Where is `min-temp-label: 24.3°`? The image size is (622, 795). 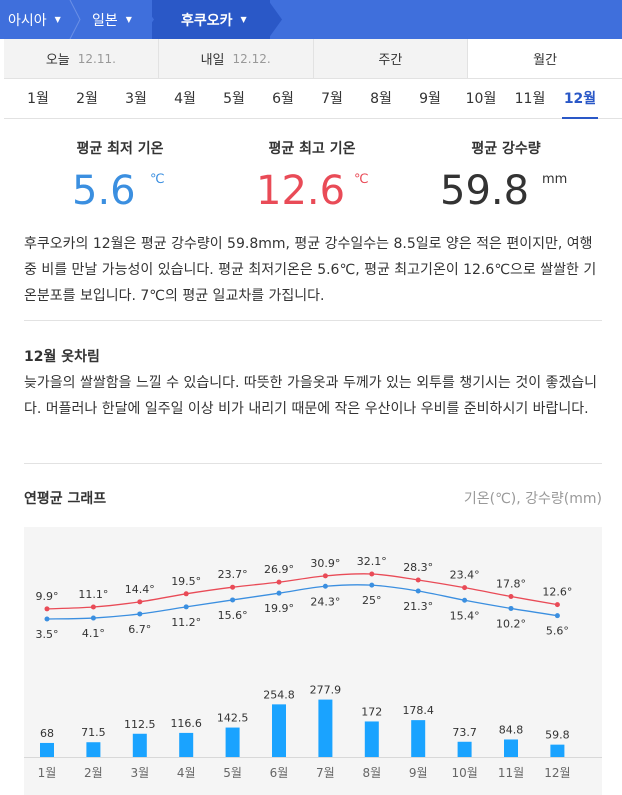
min-temp-label: 24.3° is located at coordinates (325, 601).